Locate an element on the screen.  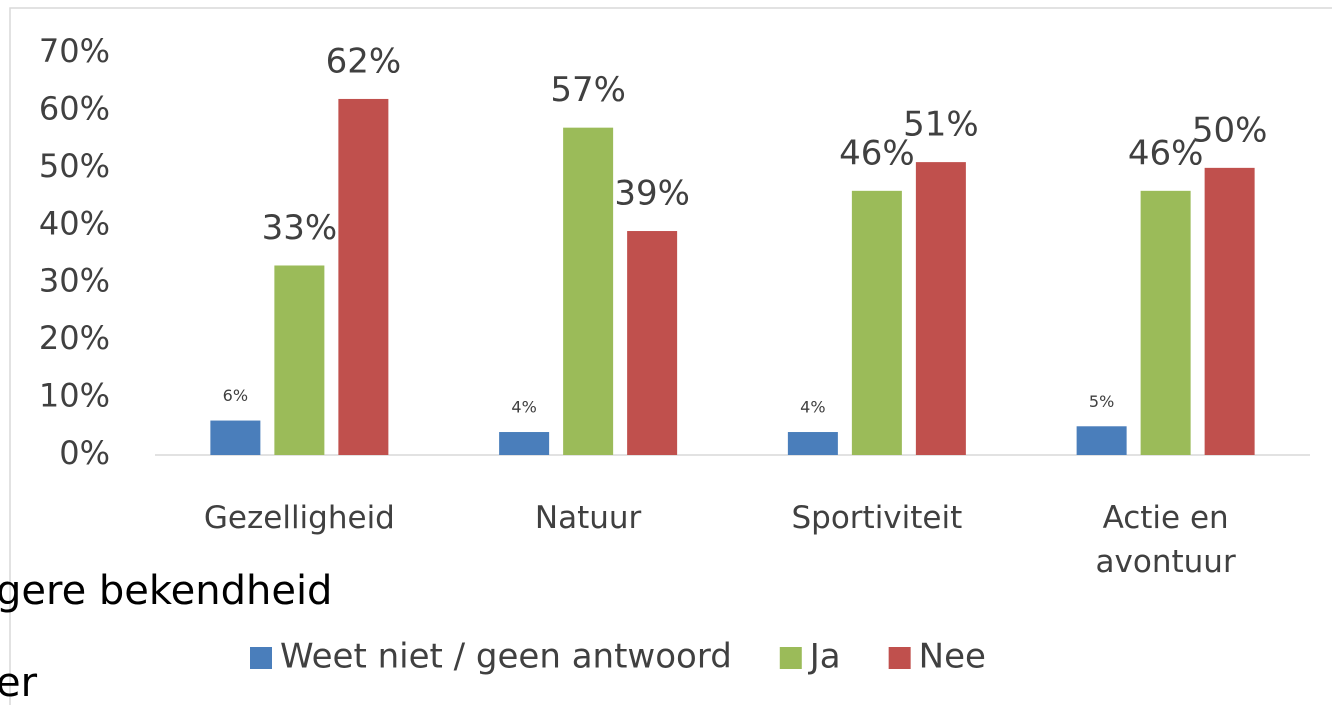
annotation: gere bekendheid is located at coordinates (166, 591).